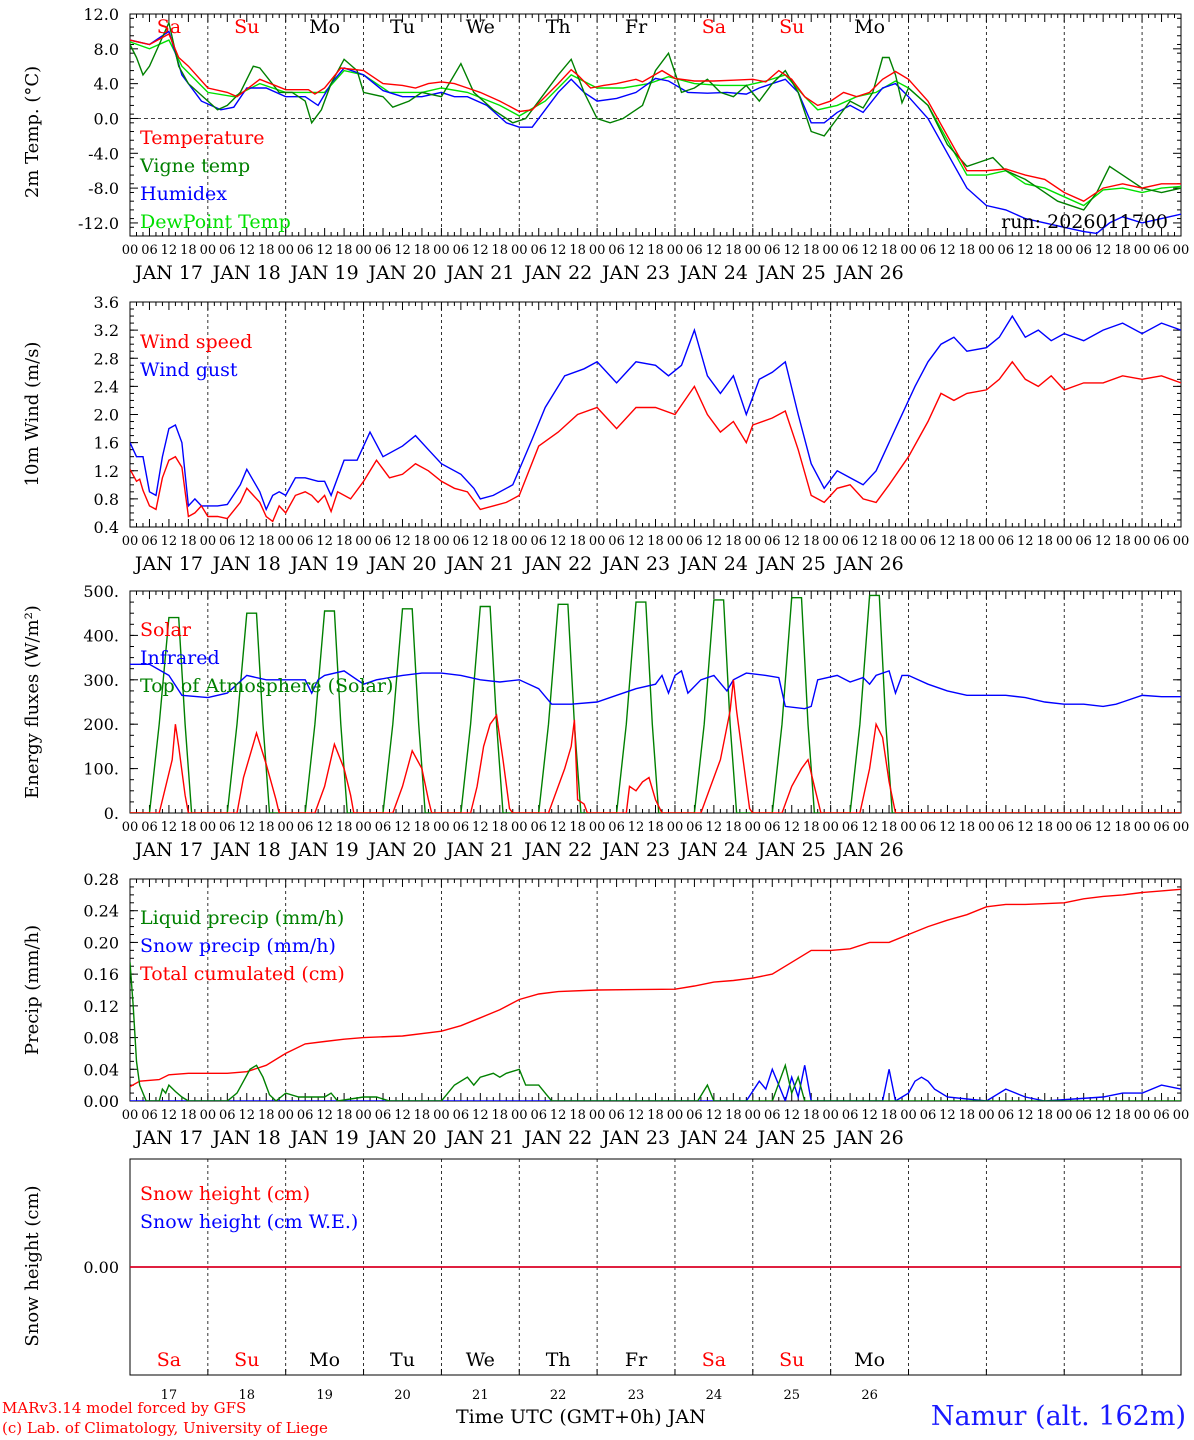 The image size is (1194, 1440). I want to click on legend-entry: Top of Atmosphere (Solar), so click(266, 686).